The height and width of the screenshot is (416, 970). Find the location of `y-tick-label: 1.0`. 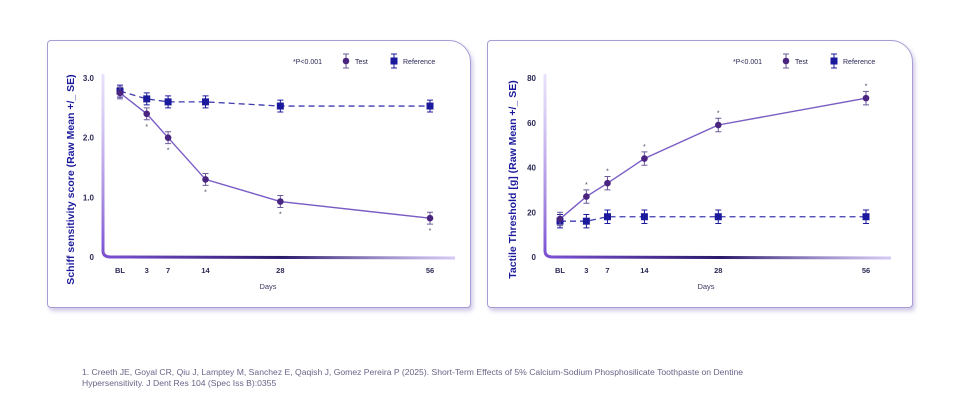

y-tick-label: 1.0 is located at coordinates (89, 197).